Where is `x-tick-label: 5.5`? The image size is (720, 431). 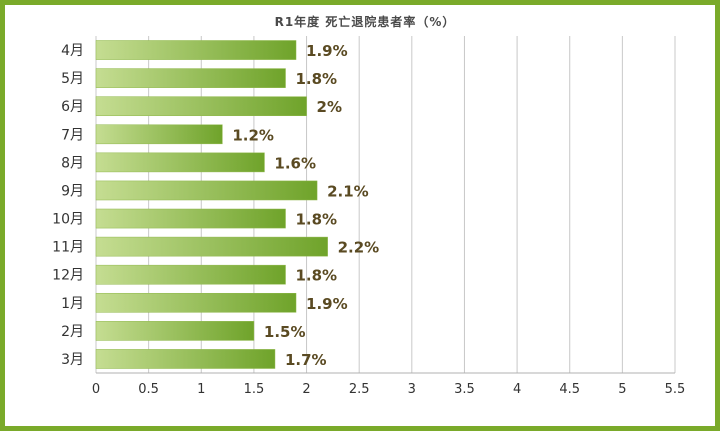 x-tick-label: 5.5 is located at coordinates (675, 389).